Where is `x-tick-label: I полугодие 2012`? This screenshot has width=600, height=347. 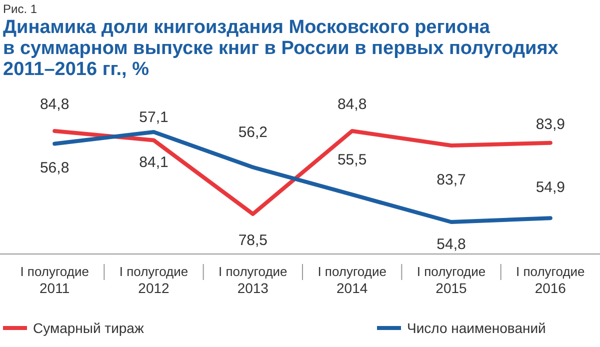 x-tick-label: I полугодие 2012 is located at coordinates (153, 280).